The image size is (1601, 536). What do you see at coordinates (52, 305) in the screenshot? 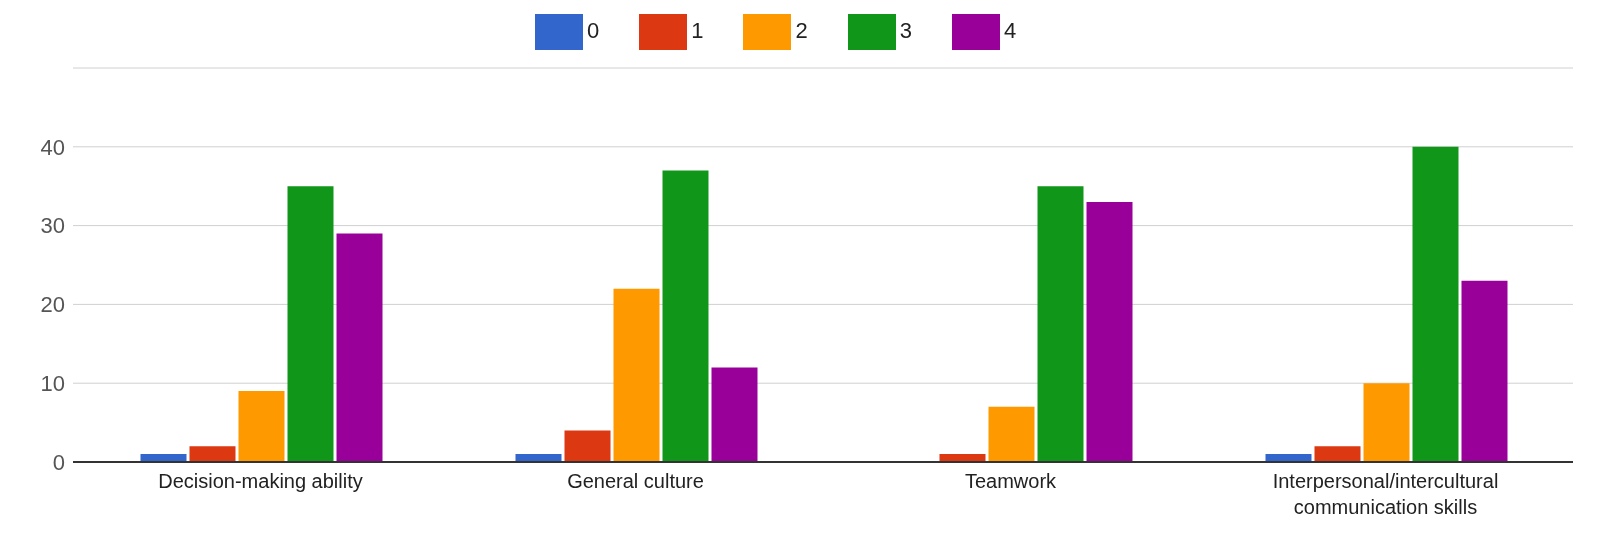
I see `y-tick-label: 20` at bounding box center [52, 305].